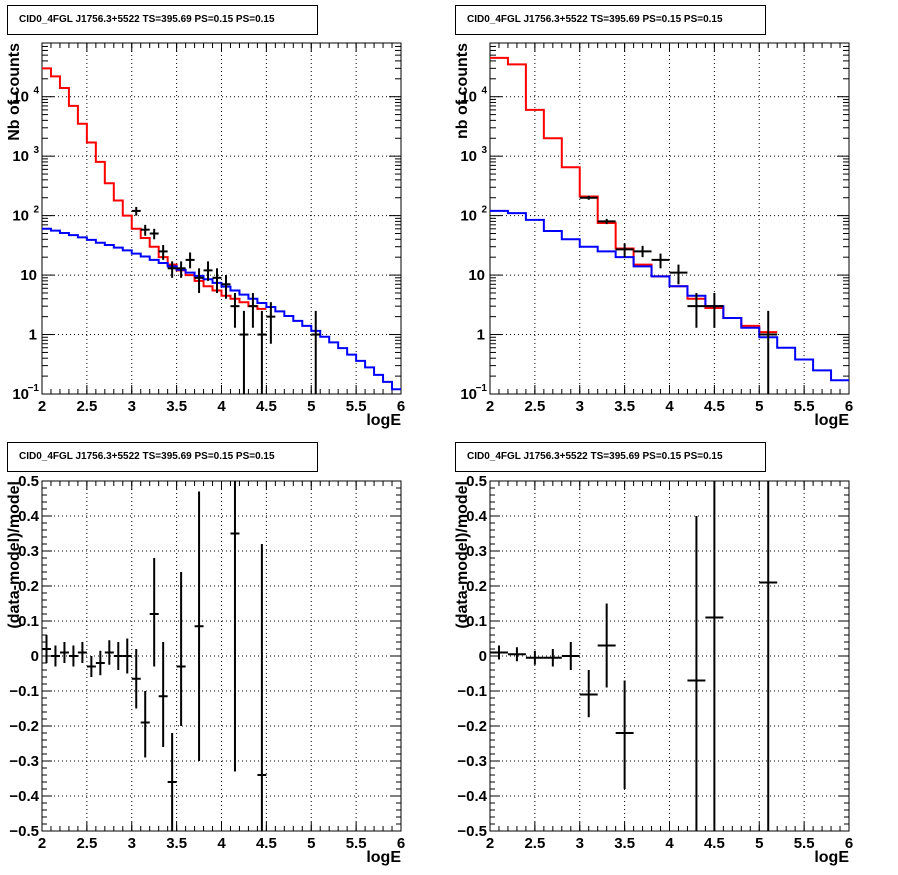 This screenshot has width=898, height=875. I want to click on y-tick-label: −0.4, so click(472, 796).